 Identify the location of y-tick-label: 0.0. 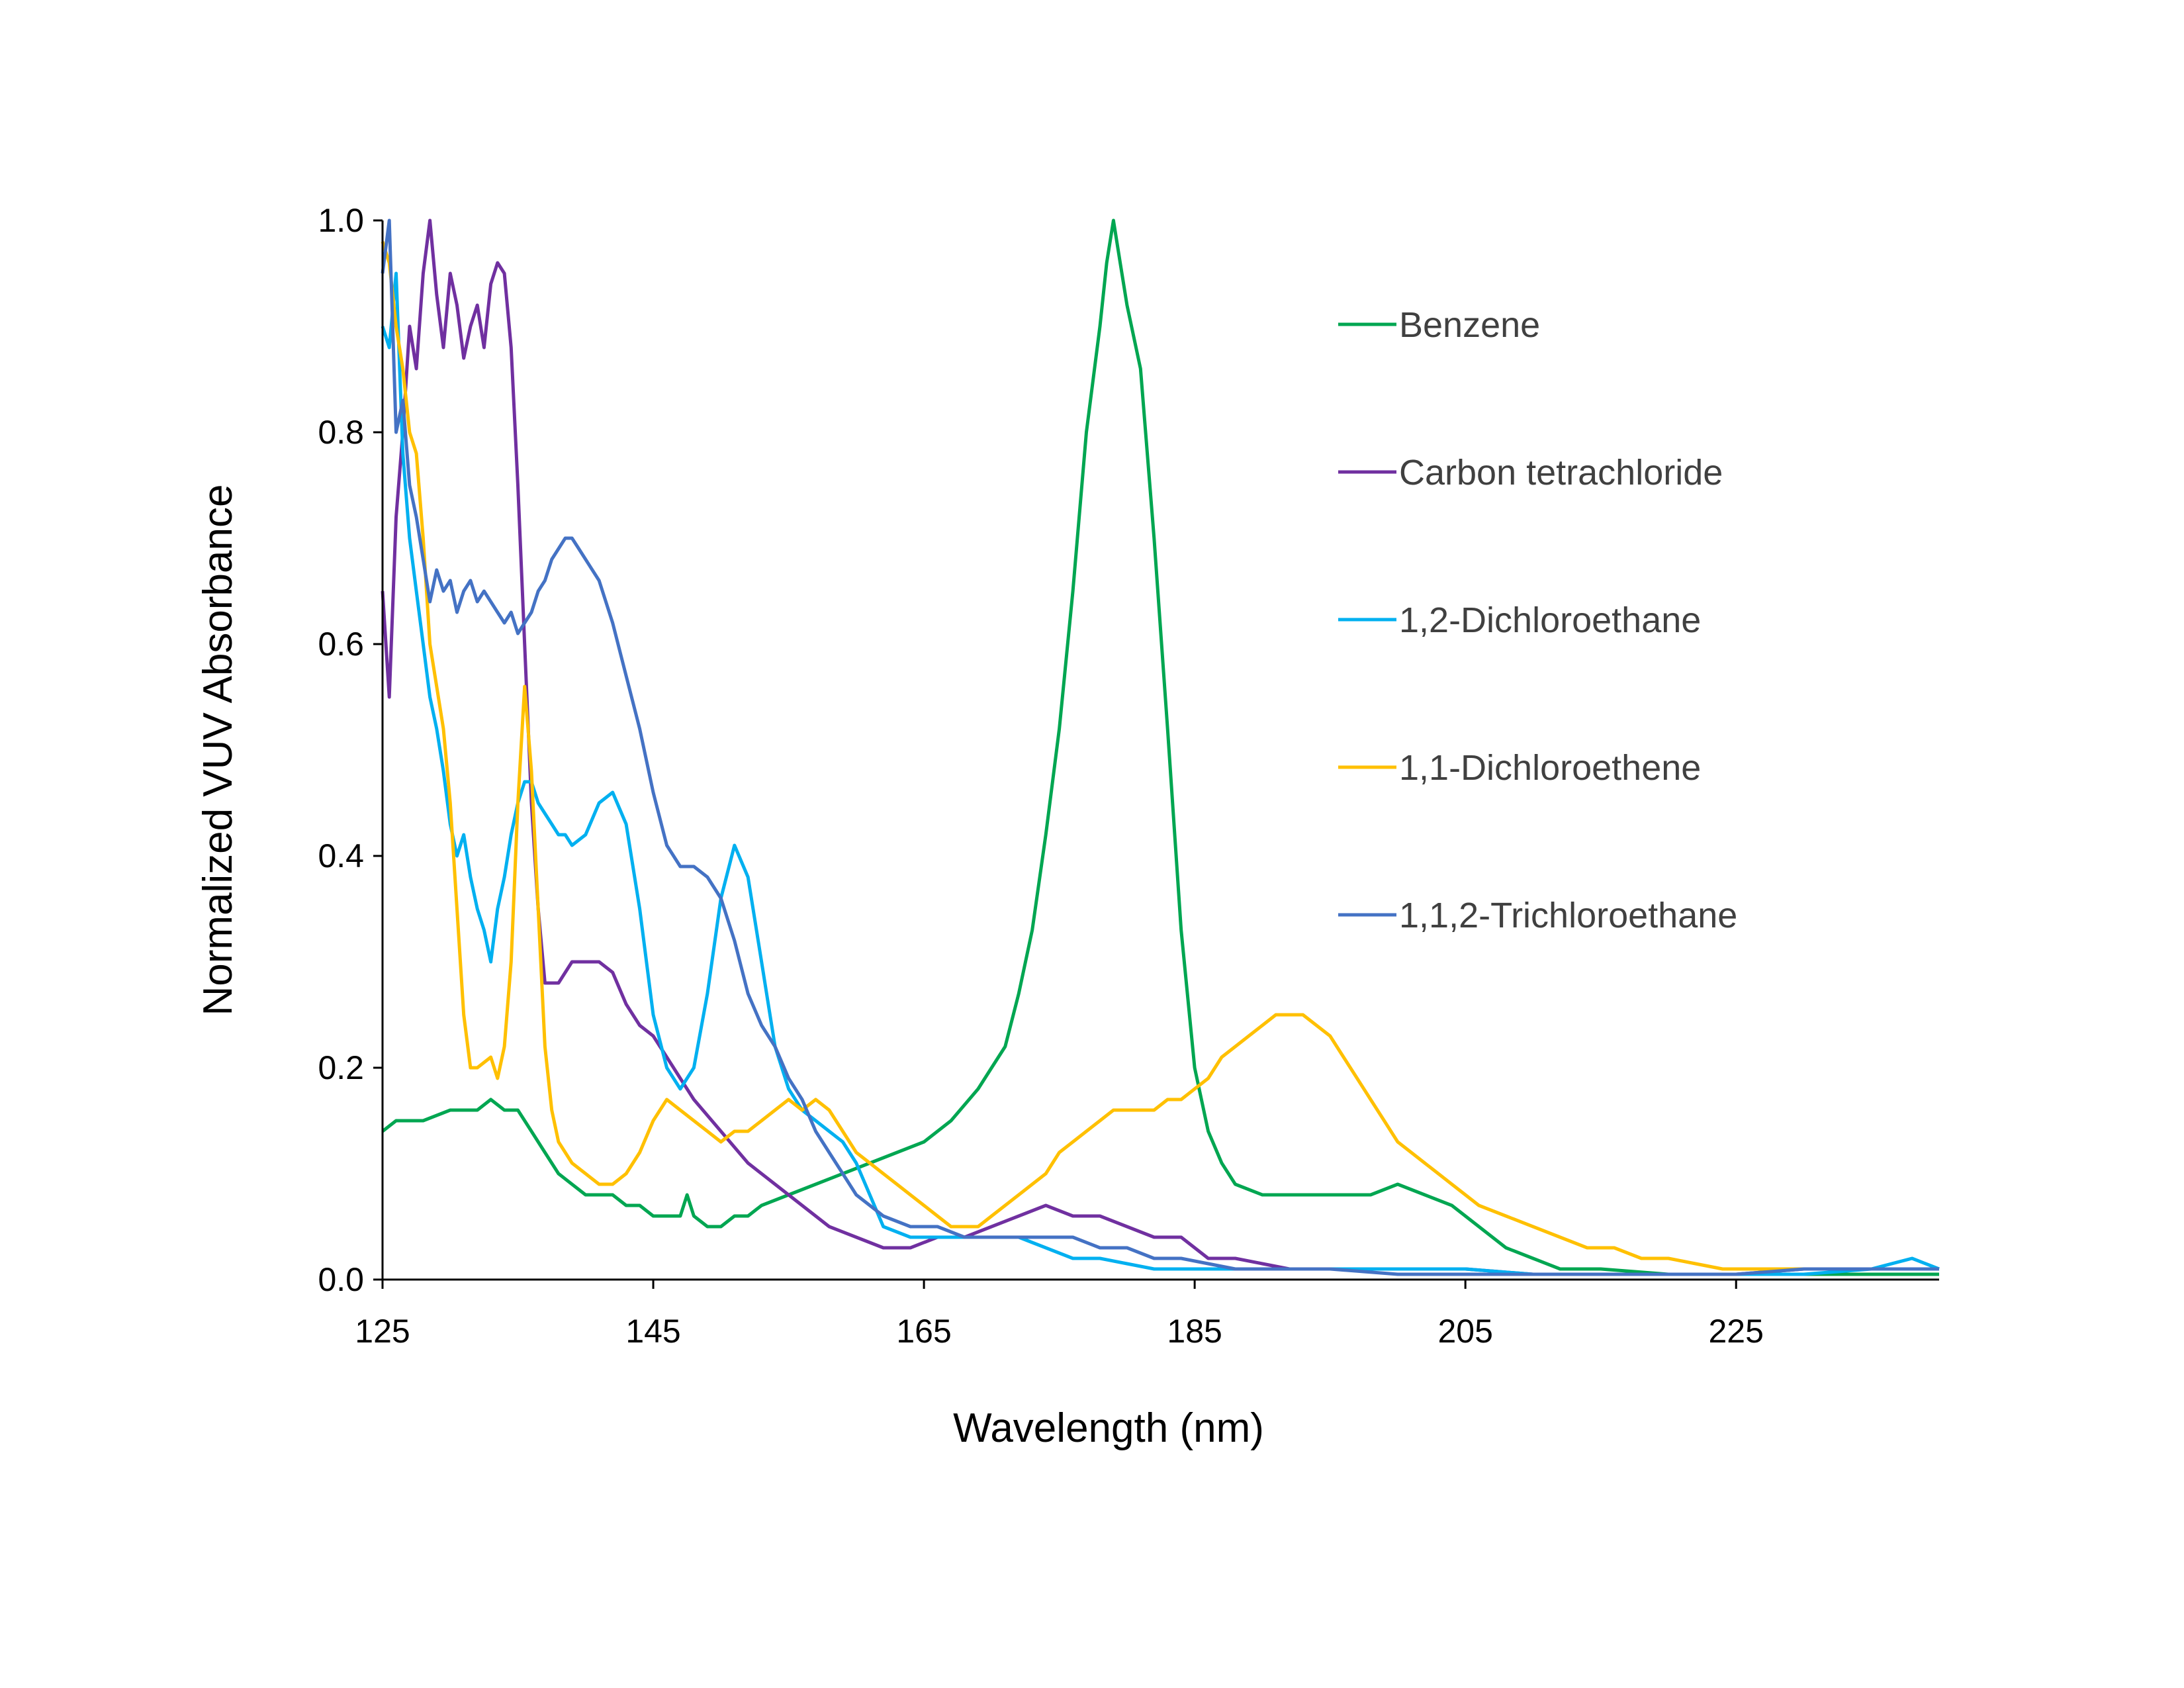
(341, 1279).